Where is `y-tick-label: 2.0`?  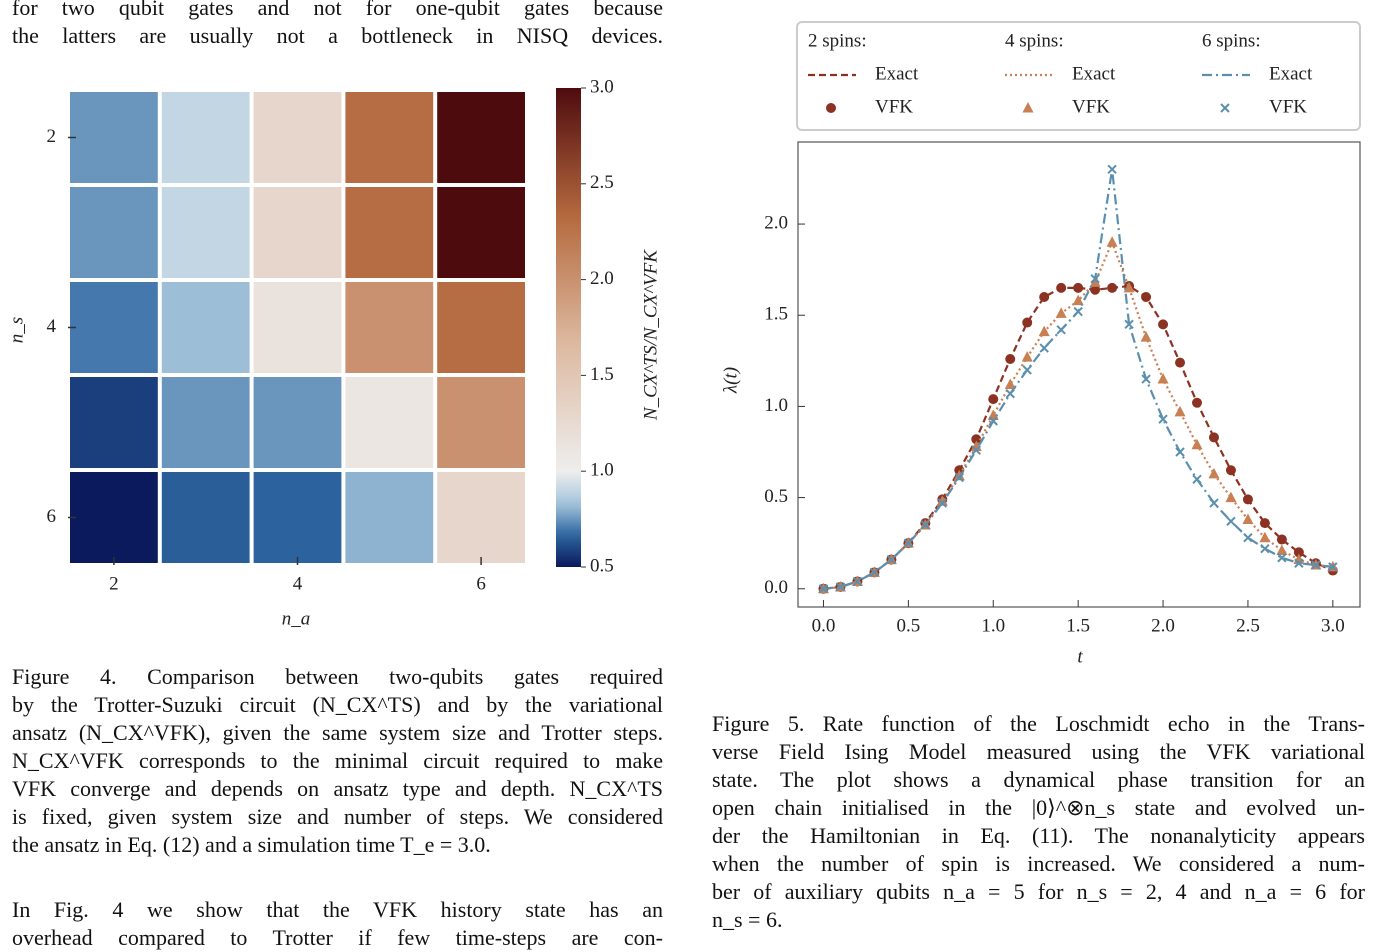
y-tick-label: 2.0 is located at coordinates (776, 222).